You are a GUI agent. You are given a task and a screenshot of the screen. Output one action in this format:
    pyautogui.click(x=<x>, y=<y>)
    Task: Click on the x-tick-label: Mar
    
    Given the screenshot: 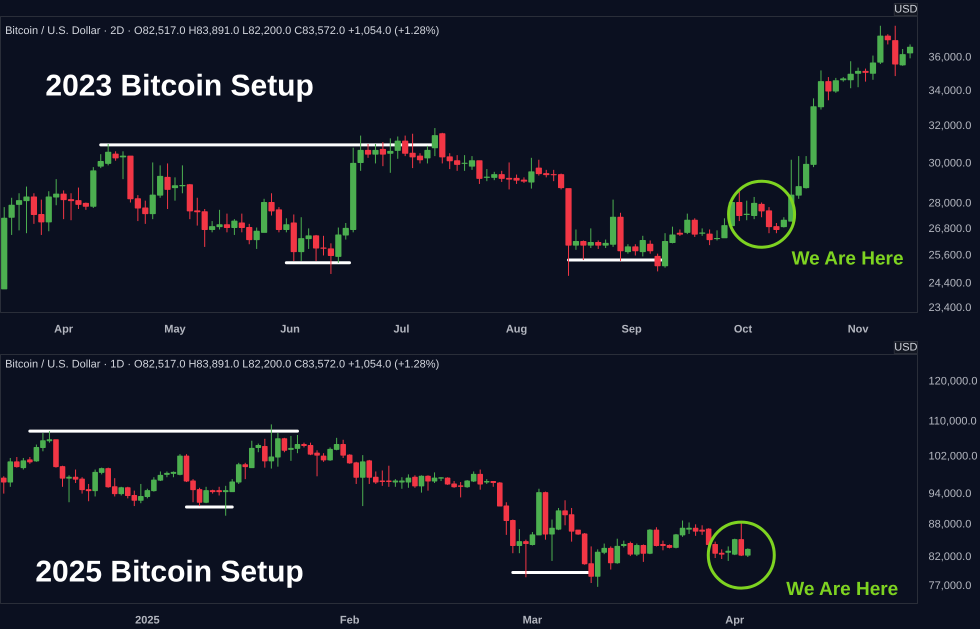 What is the action you would take?
    pyautogui.click(x=532, y=620)
    